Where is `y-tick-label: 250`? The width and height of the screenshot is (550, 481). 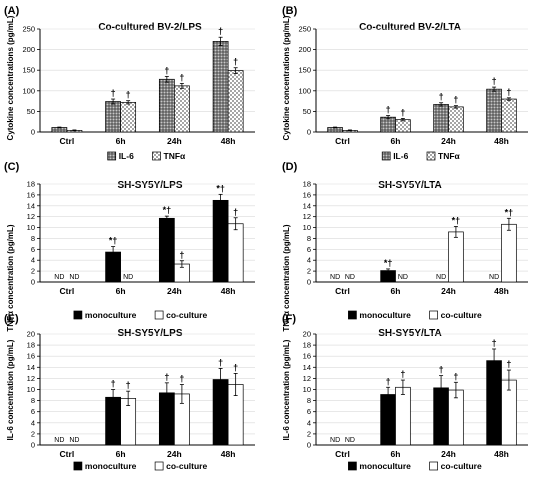
y-tick-label: 250 is located at coordinates (28, 29).